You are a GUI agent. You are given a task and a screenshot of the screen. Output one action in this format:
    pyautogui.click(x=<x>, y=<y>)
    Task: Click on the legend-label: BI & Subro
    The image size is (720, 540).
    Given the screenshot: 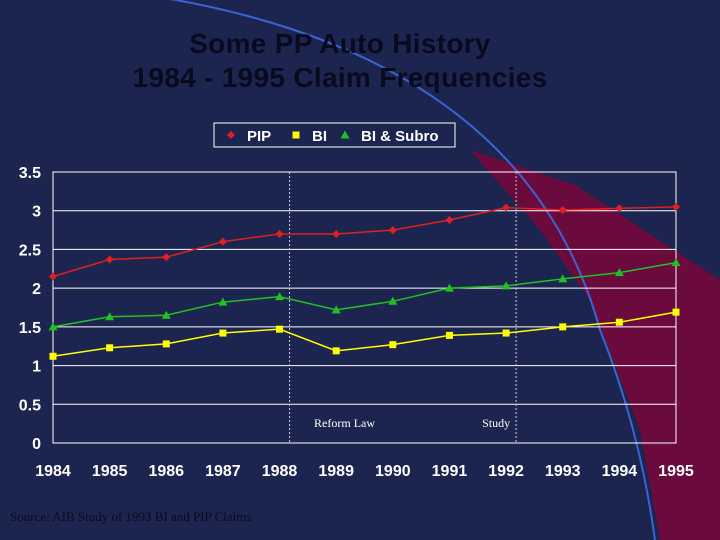 What is the action you would take?
    pyautogui.click(x=400, y=136)
    